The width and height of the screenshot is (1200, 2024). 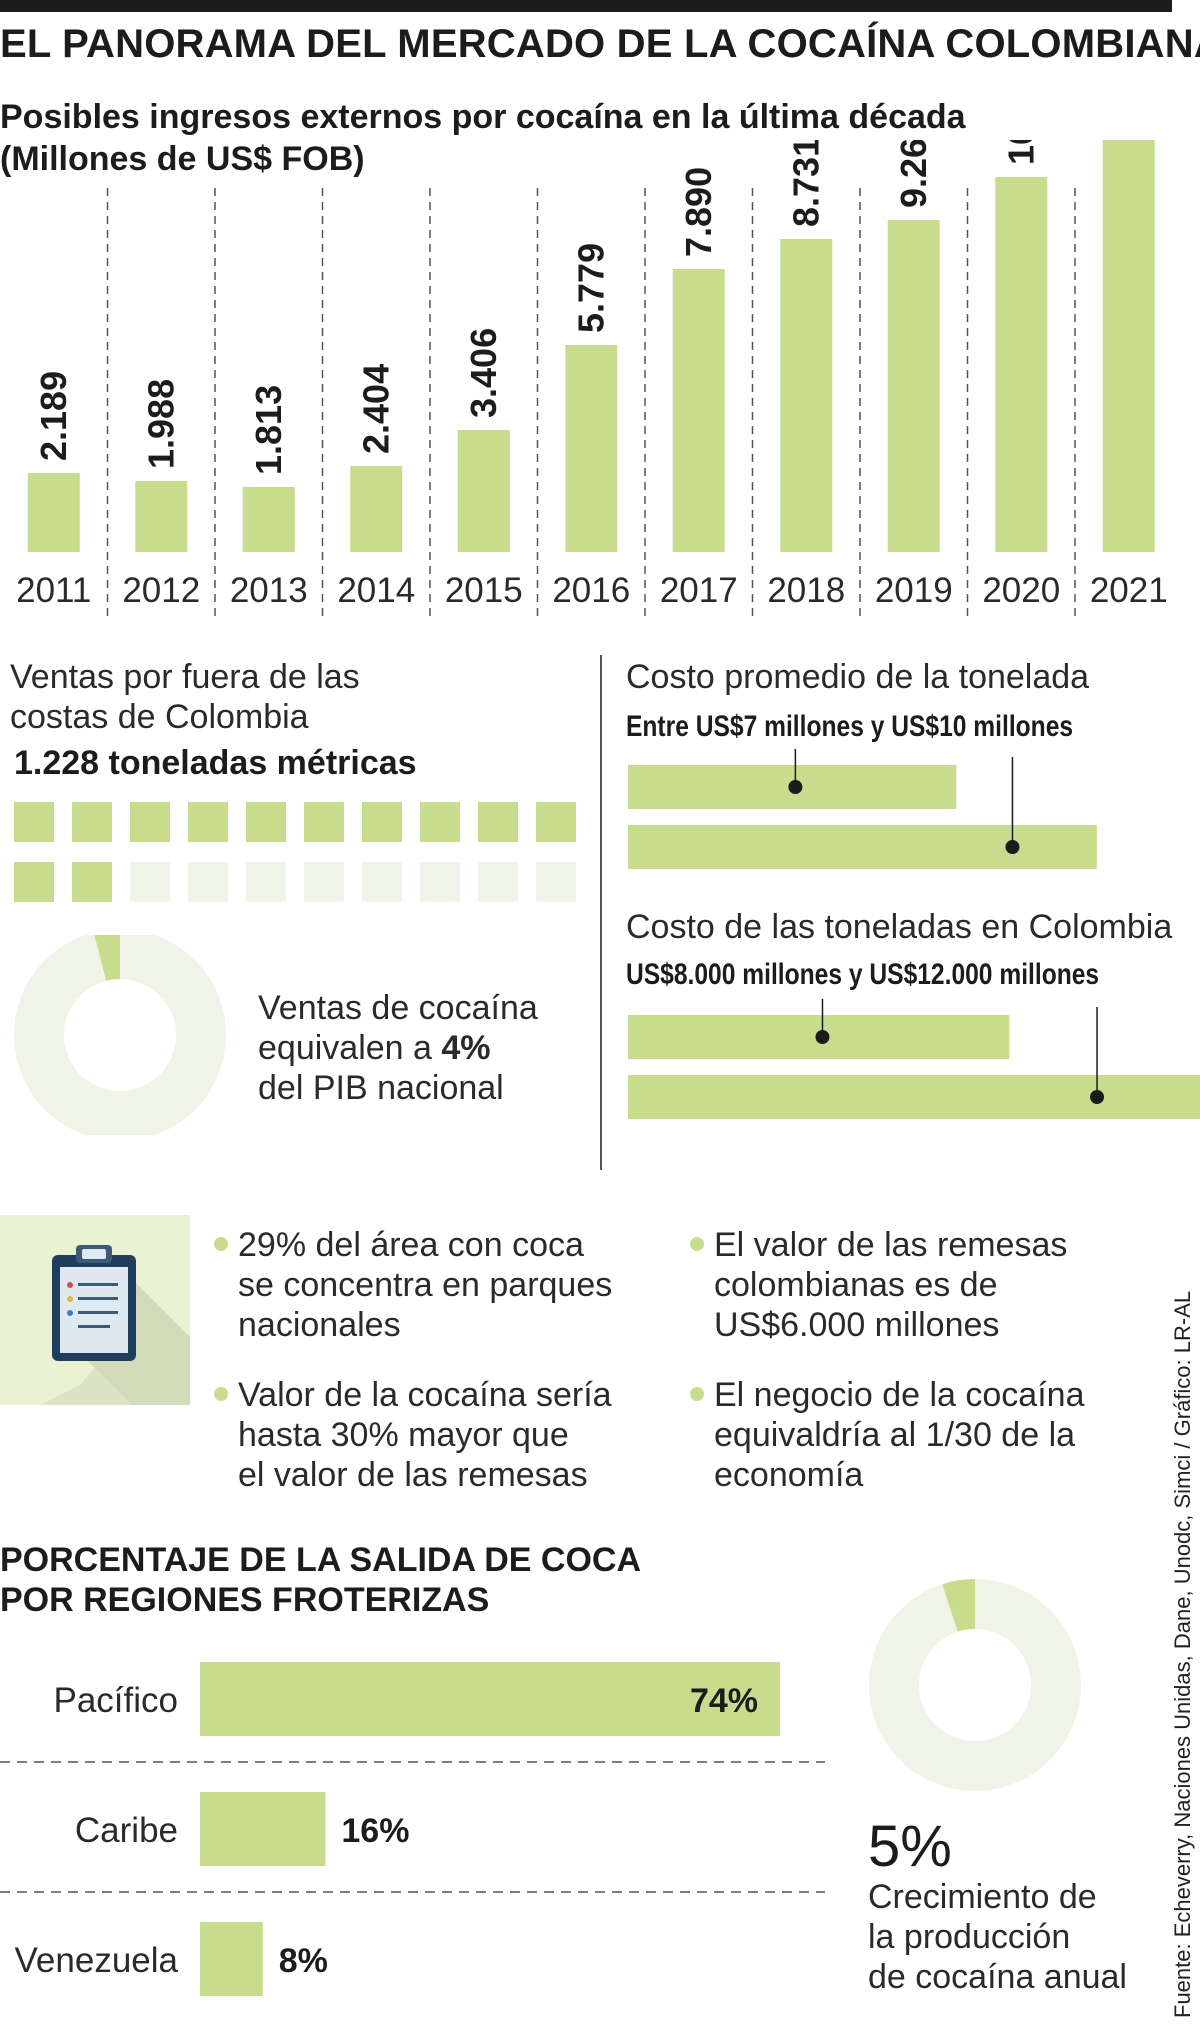 I want to click on bar-2014, so click(x=376, y=509).